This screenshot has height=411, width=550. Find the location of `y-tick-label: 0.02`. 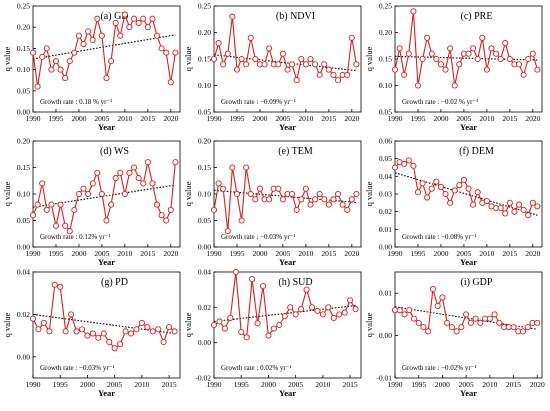

y-tick-label: 0.02 is located at coordinates (204, 307).